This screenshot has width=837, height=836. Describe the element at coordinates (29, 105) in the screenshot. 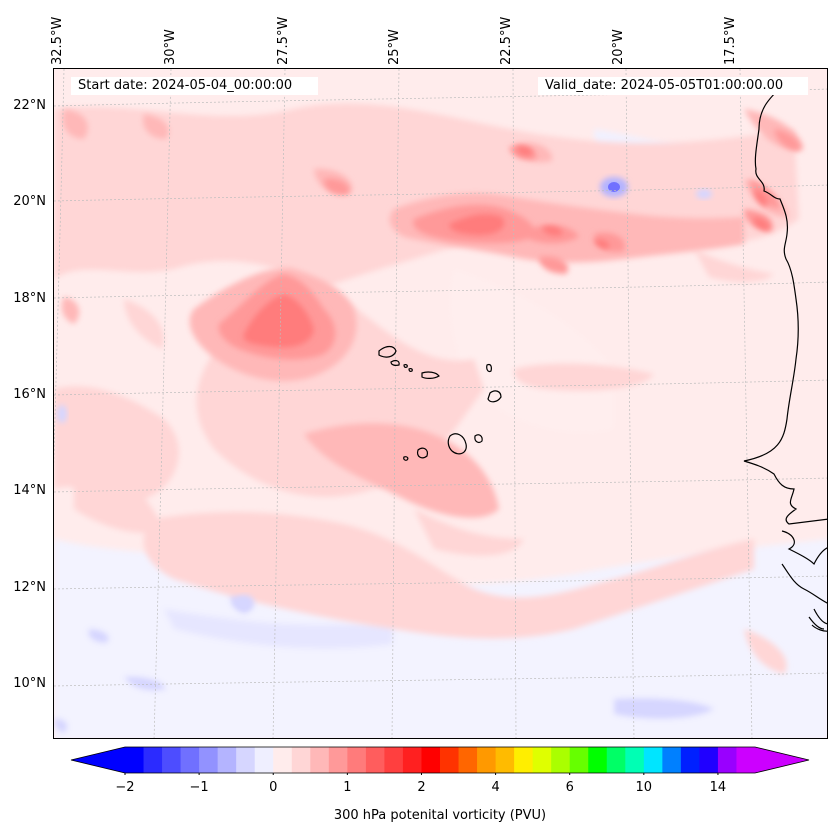

I see `latitude-label: 22°N` at that location.